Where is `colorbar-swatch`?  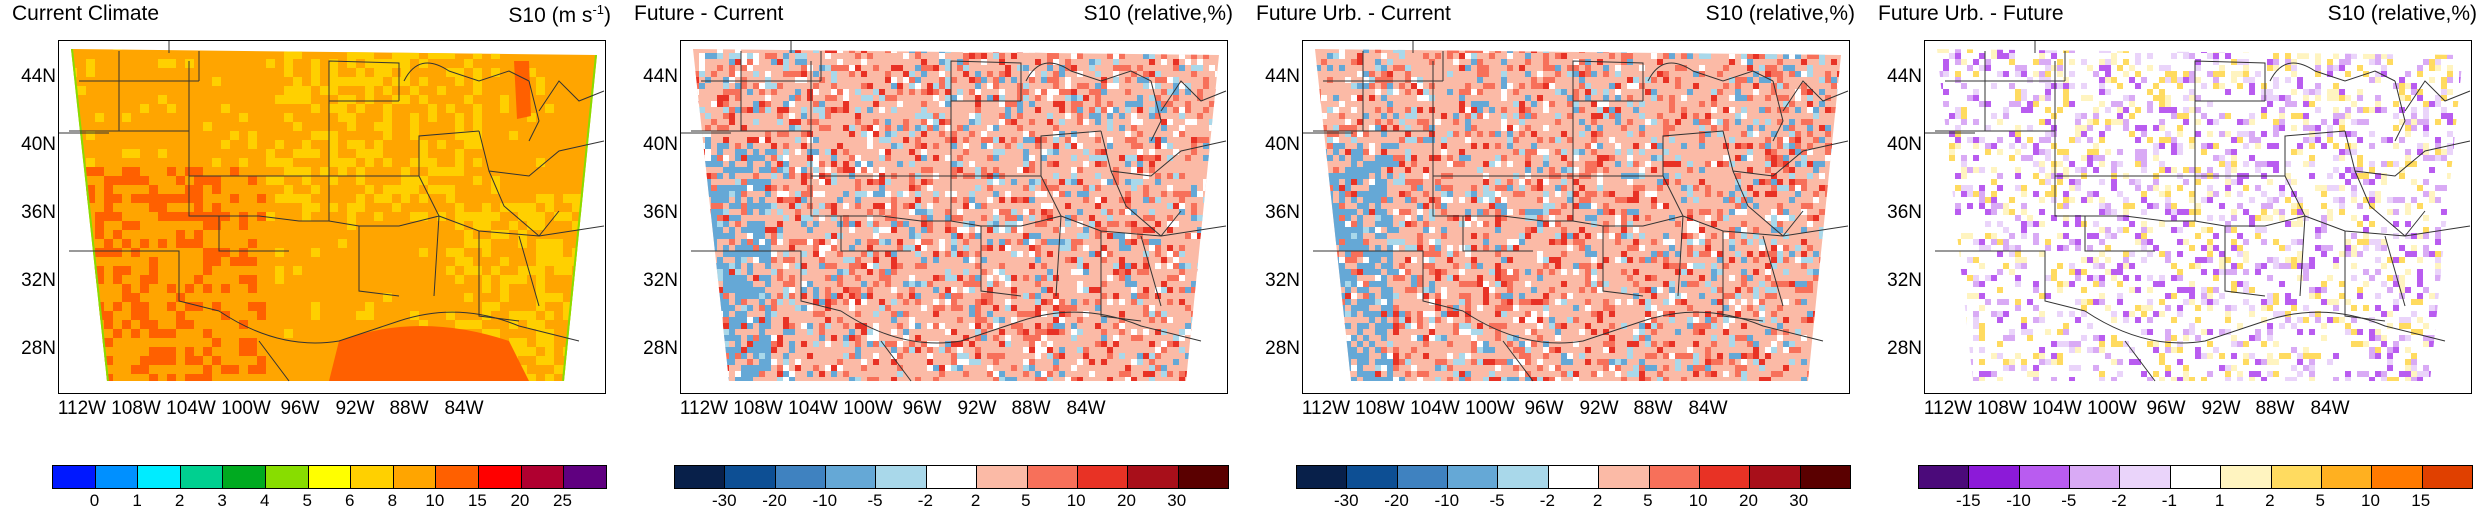 colorbar-swatch is located at coordinates (287, 477).